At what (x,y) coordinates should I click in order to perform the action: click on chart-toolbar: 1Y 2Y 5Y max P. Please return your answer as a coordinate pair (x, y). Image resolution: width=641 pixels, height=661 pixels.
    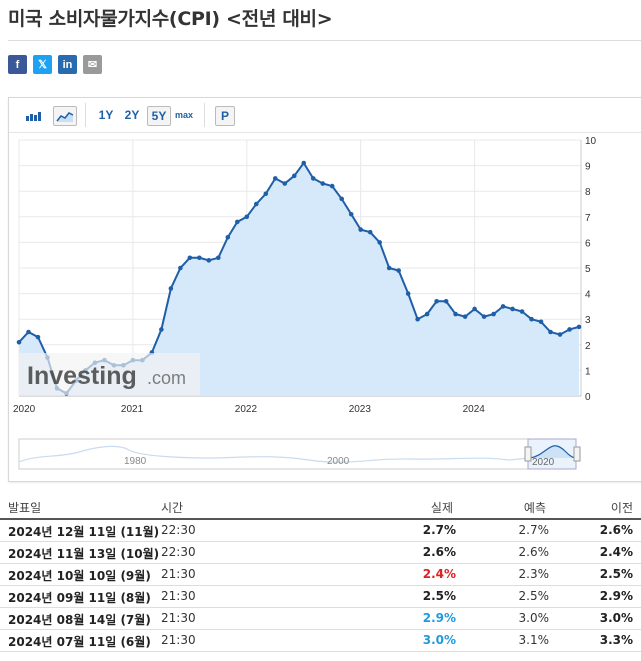
    Looking at the image, I should click on (325, 115).